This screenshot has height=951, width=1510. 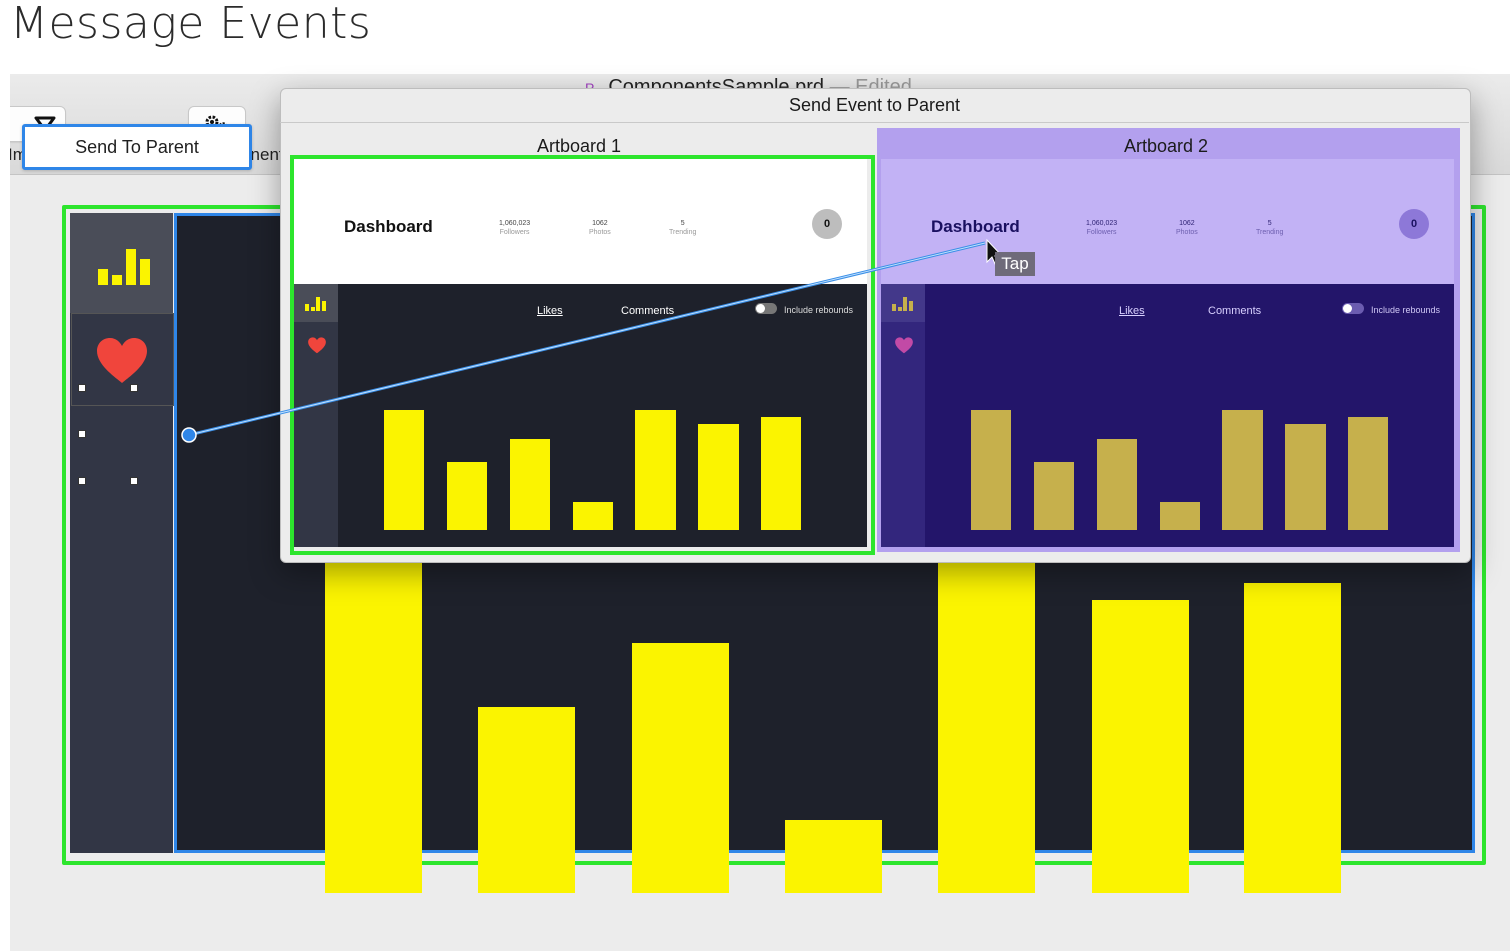 What do you see at coordinates (1132, 311) in the screenshot?
I see `mini-tab-likes: Likes` at bounding box center [1132, 311].